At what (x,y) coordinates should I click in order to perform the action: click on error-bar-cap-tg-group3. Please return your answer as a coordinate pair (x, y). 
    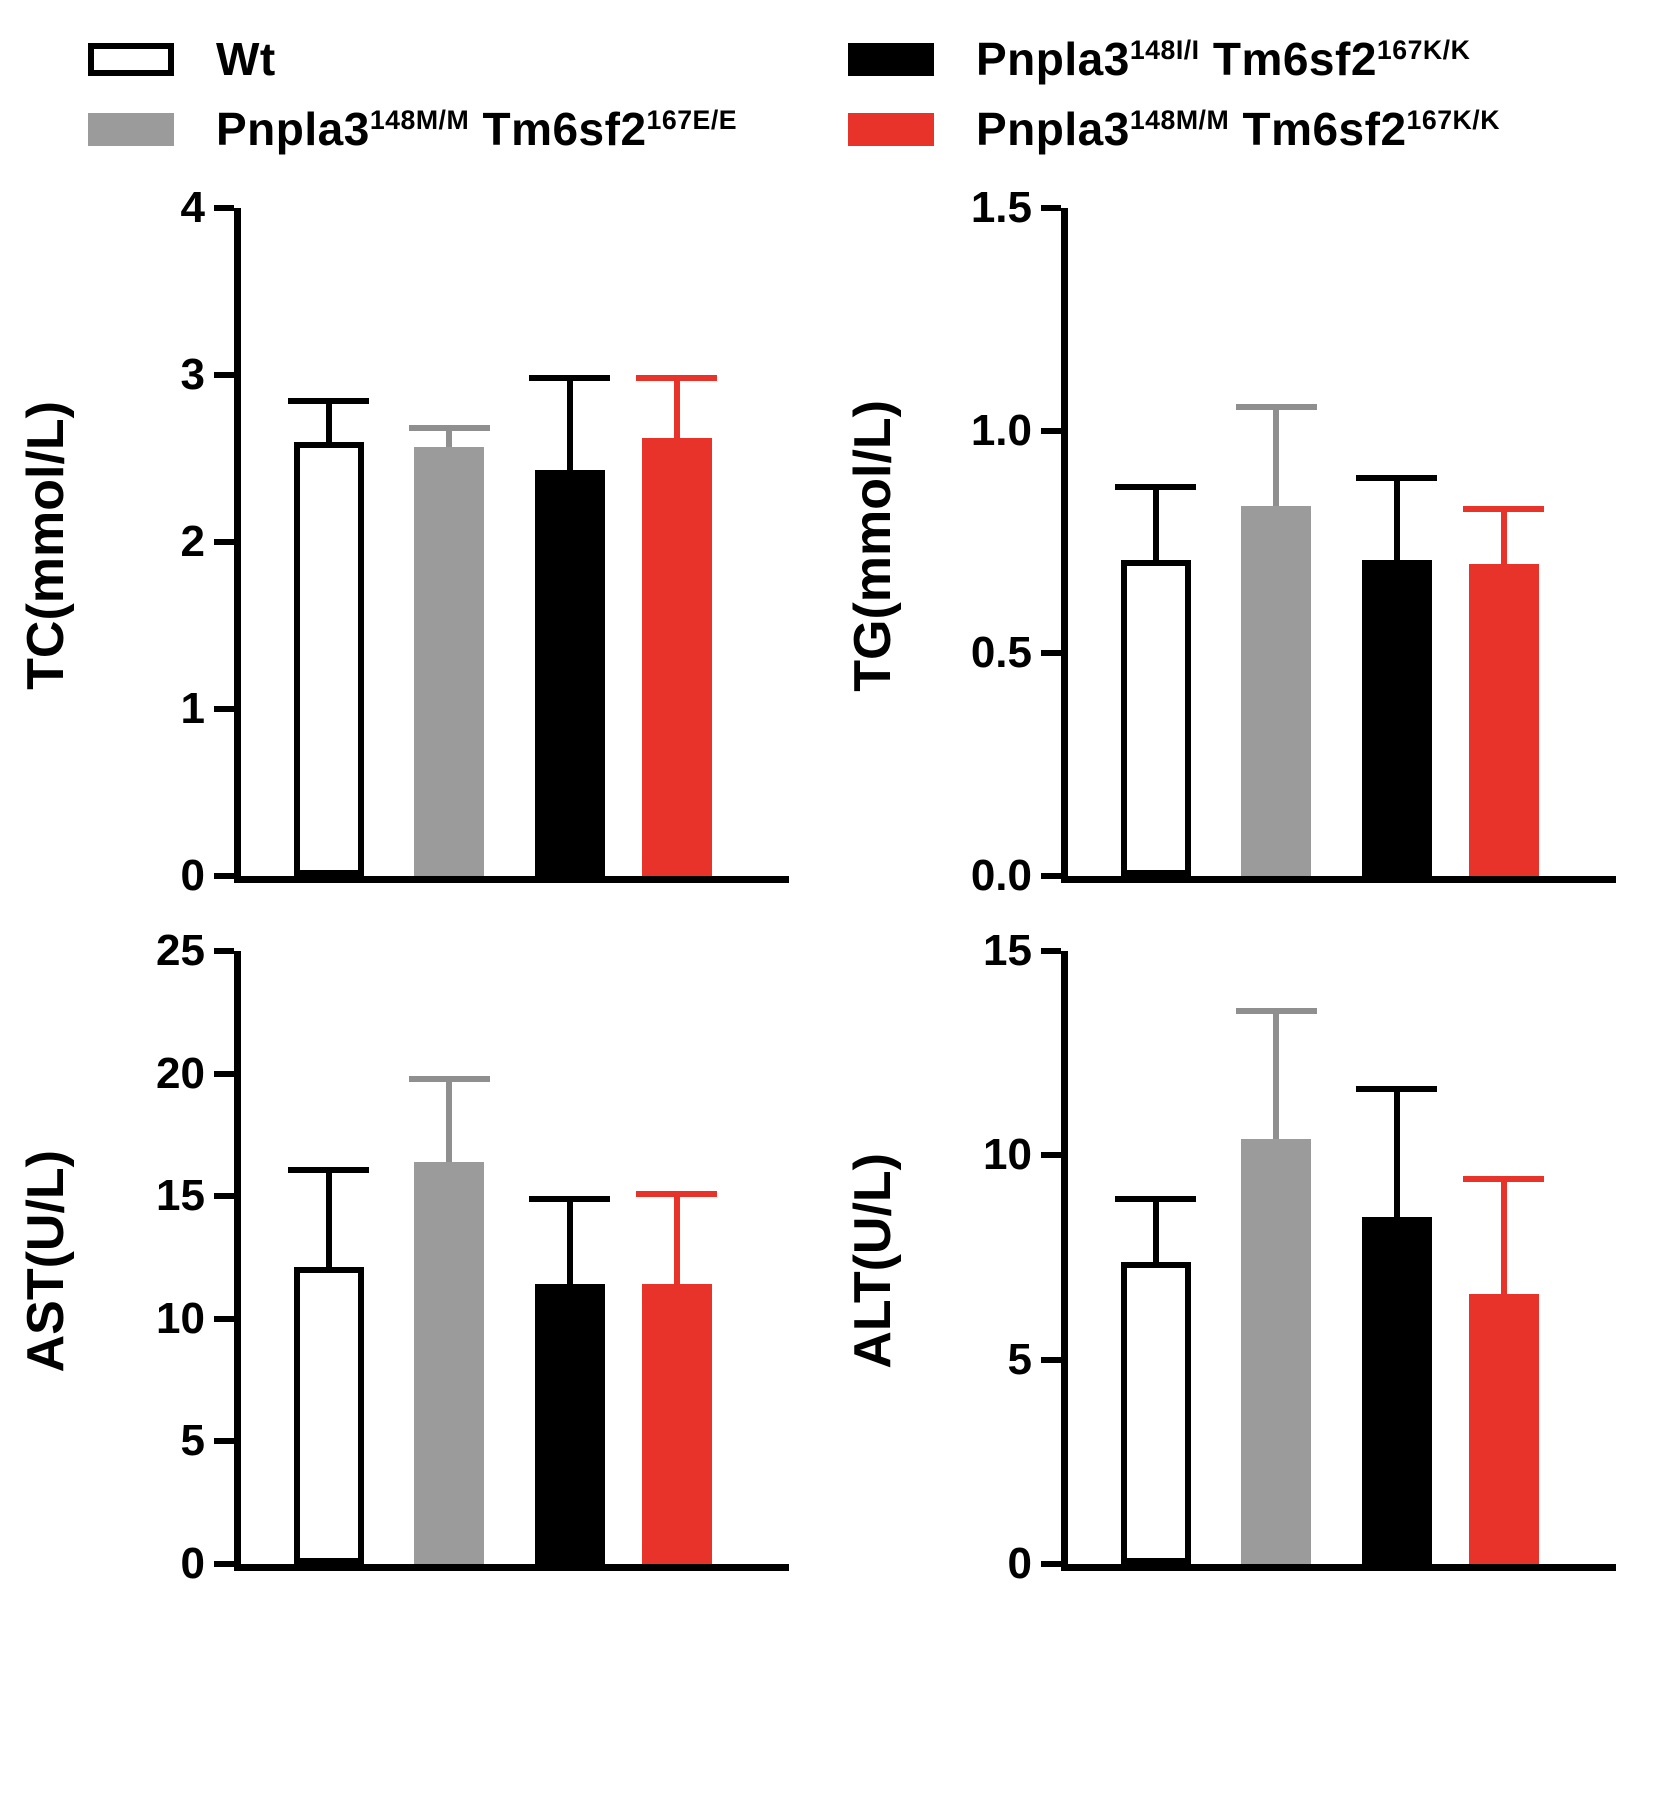
    Looking at the image, I should click on (1504, 509).